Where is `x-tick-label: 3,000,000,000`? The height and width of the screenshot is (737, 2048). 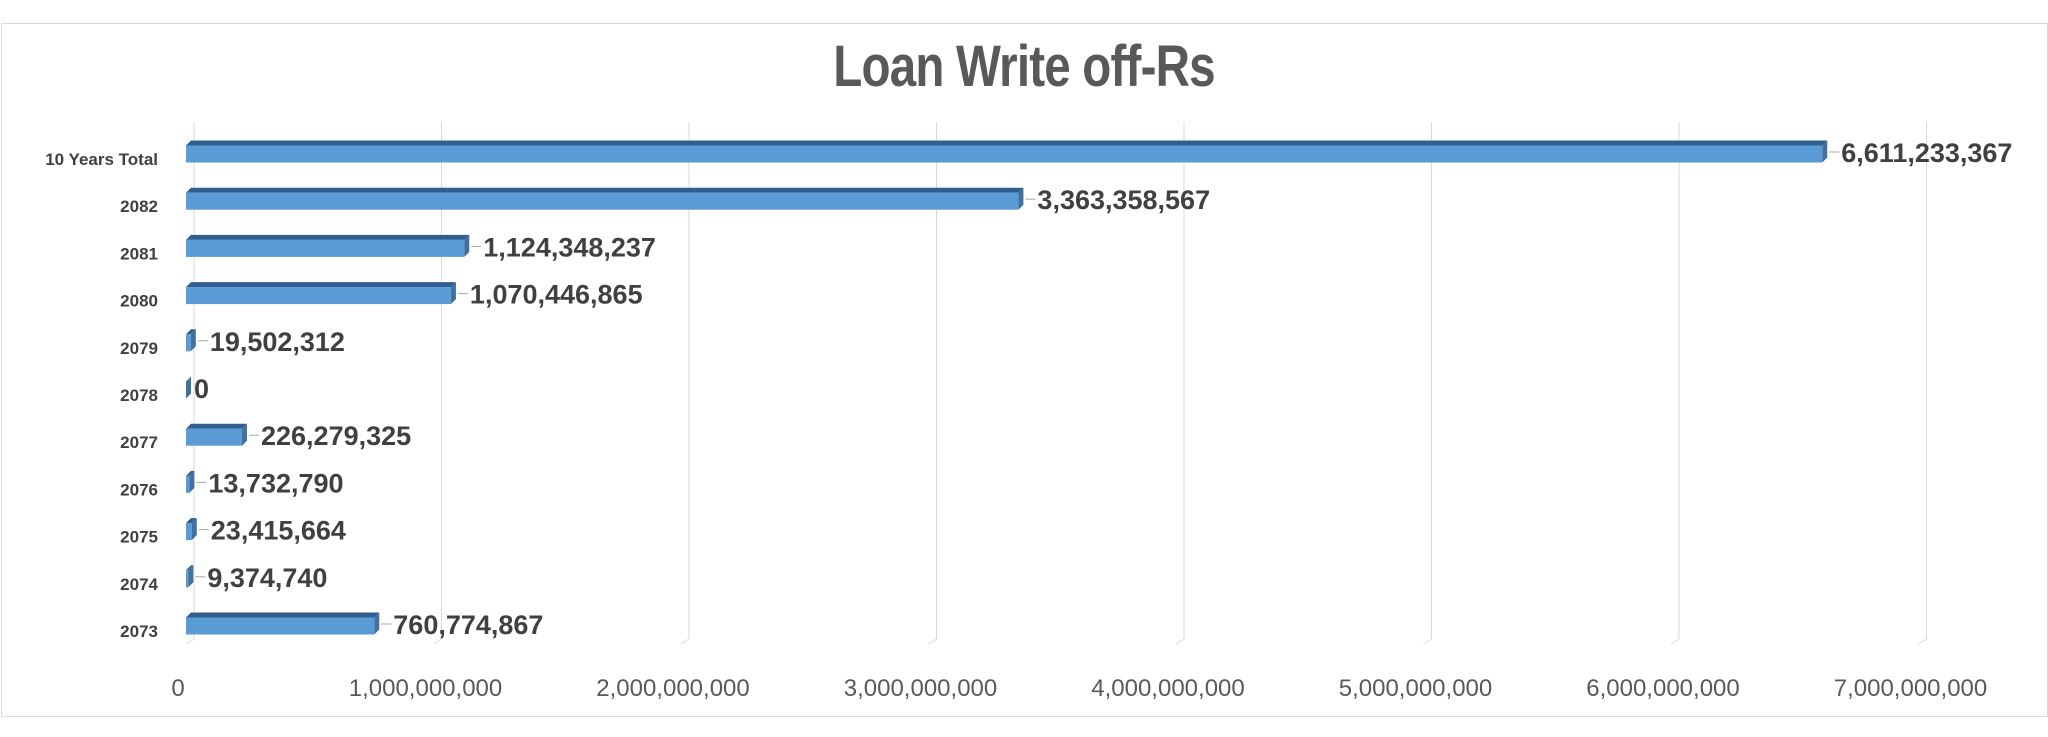 x-tick-label: 3,000,000,000 is located at coordinates (920, 688).